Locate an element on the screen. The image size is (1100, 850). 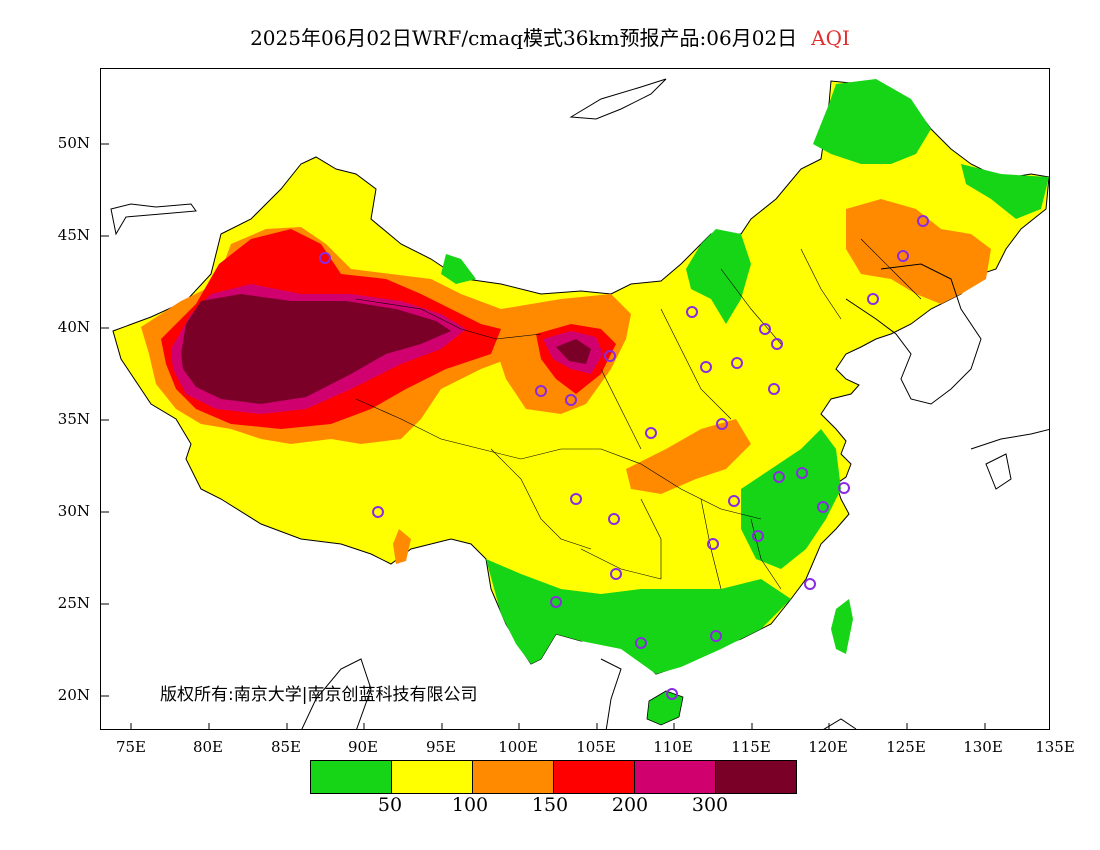
title-text: 2025年06月02日WRF/cmaq模式36km预报产品:06月02日 is located at coordinates (524, 38).